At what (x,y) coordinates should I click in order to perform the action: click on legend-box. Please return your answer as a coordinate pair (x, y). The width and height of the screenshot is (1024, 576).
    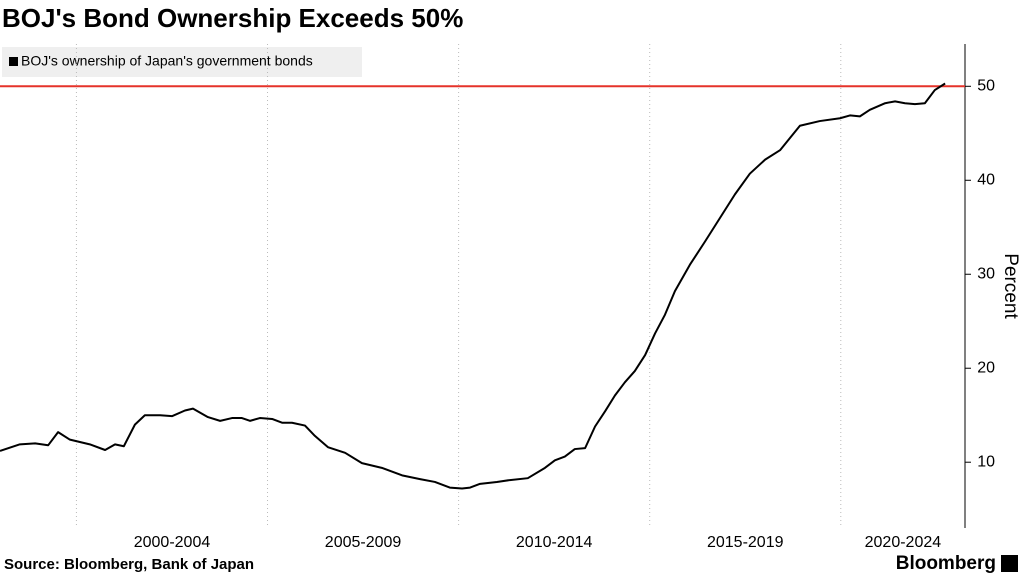
    Looking at the image, I should click on (182, 62).